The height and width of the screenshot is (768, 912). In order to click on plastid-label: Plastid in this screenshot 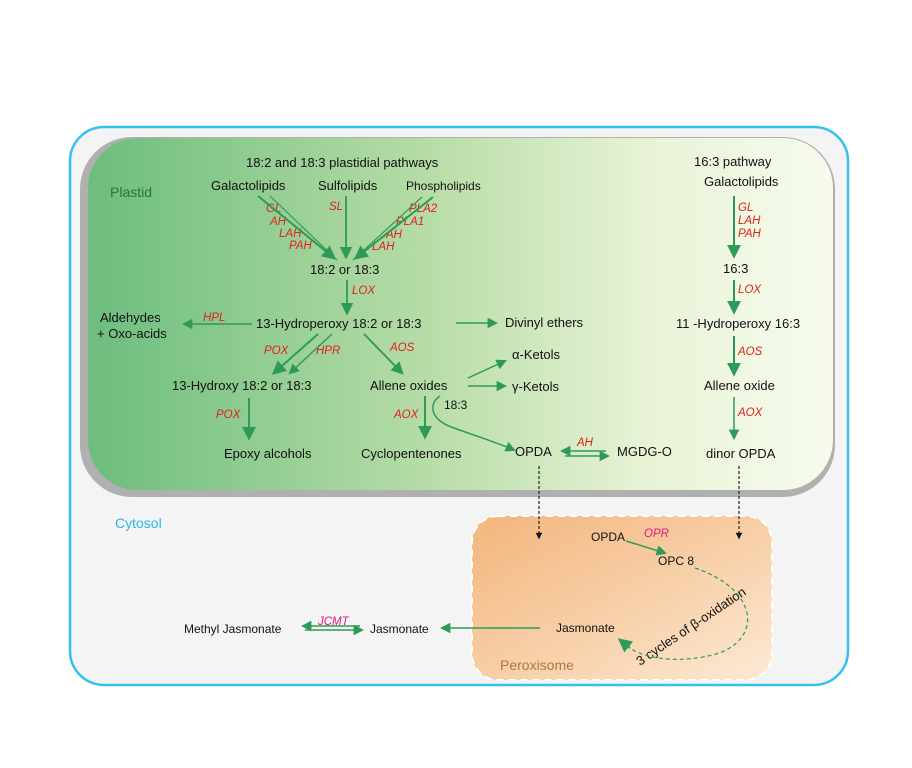, I will do `click(131, 192)`.